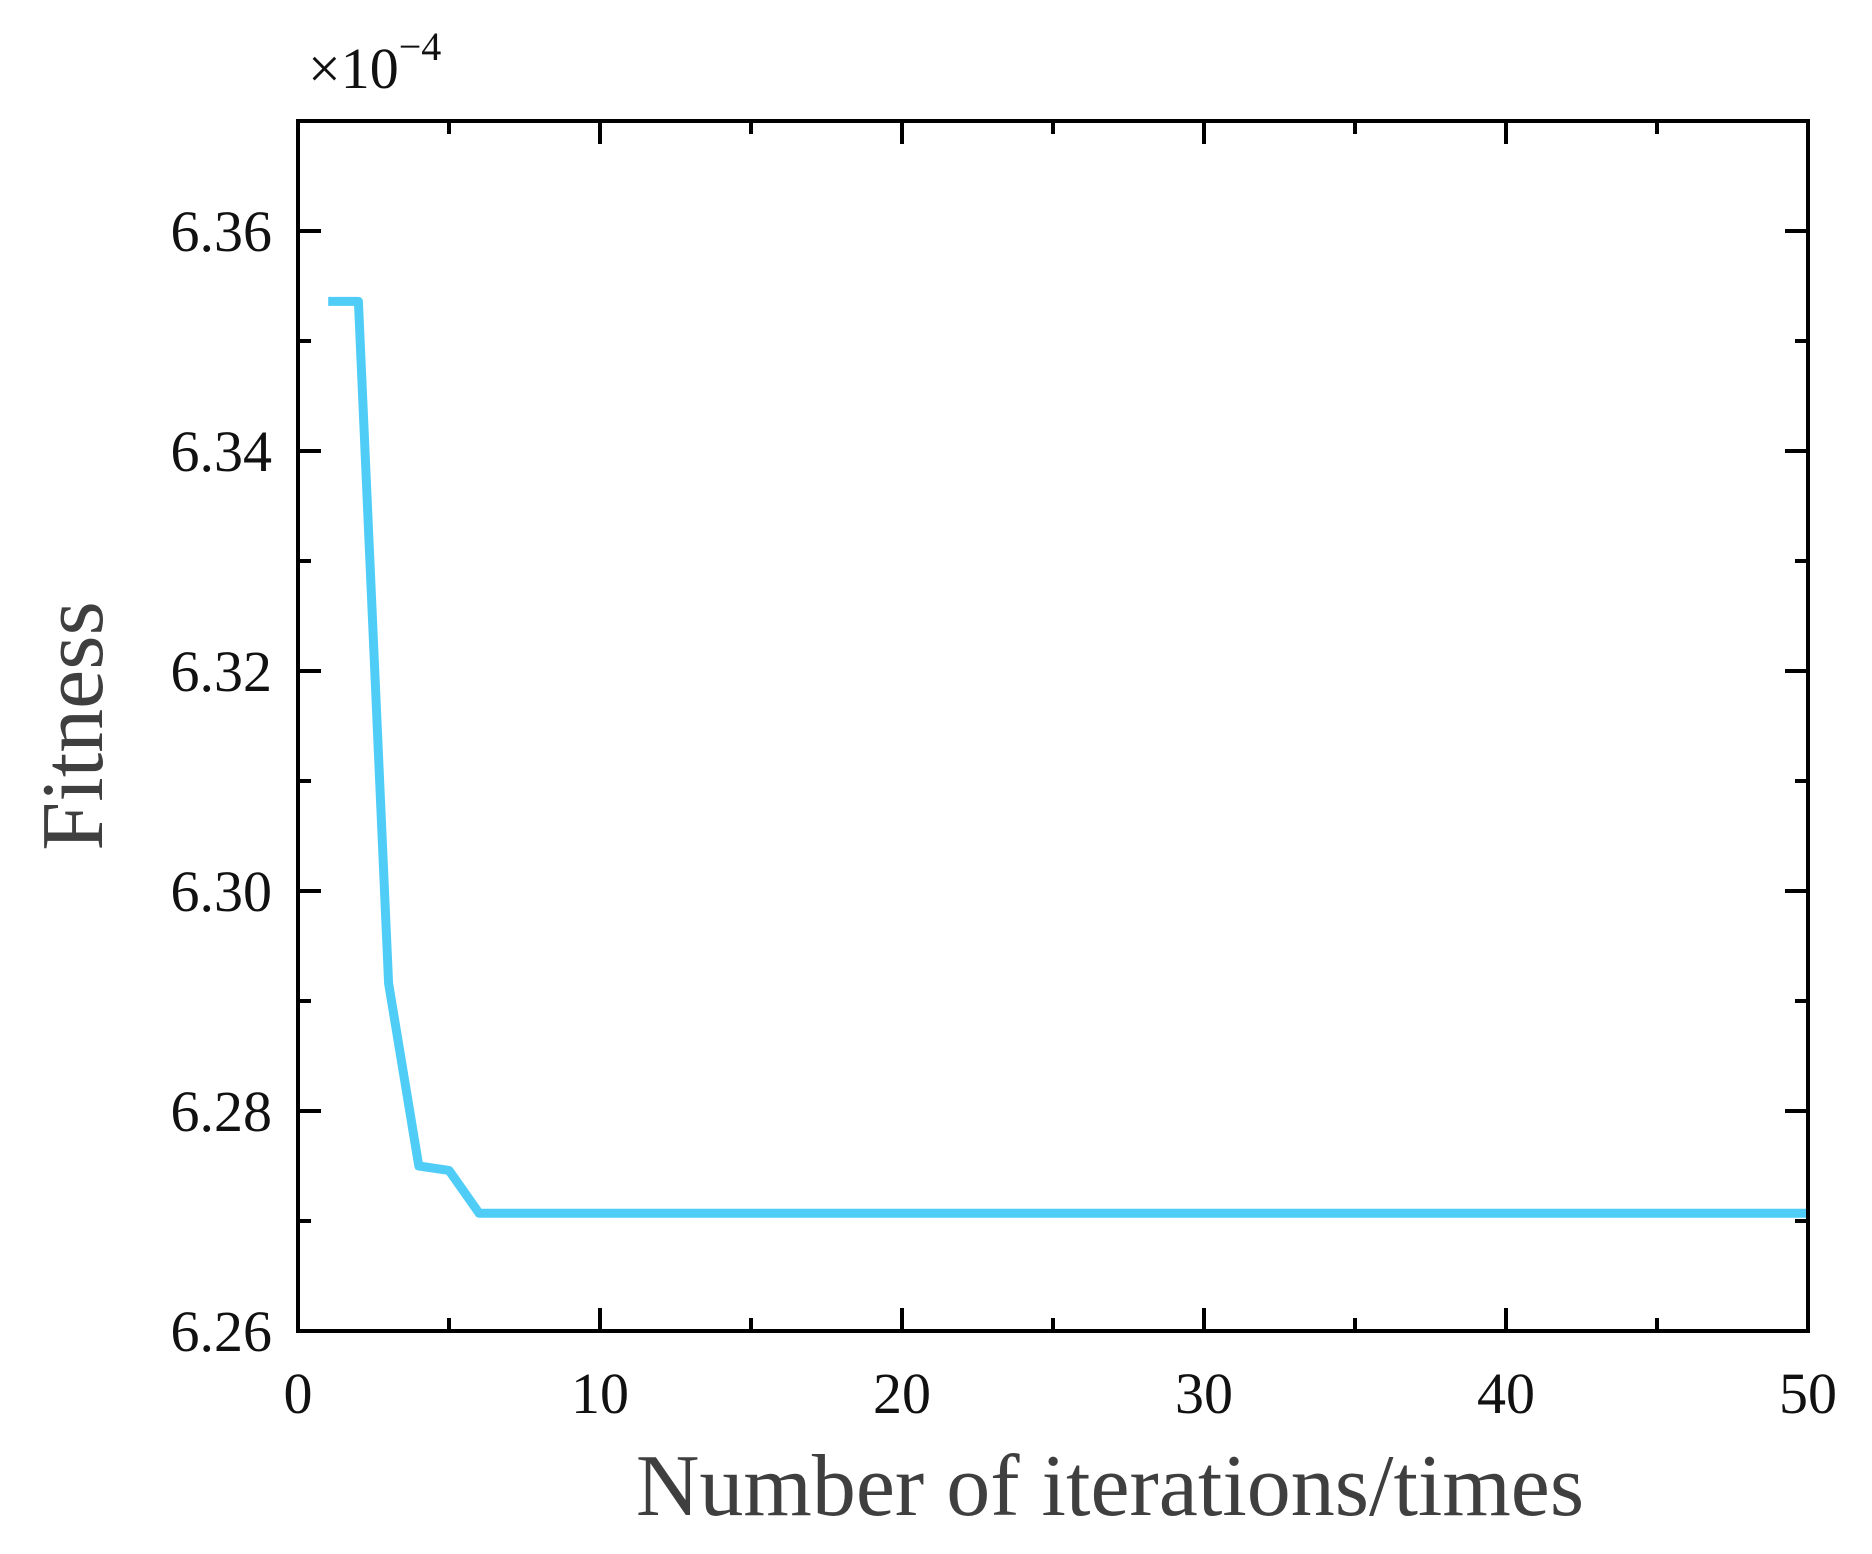 The image size is (1872, 1554). What do you see at coordinates (1204, 1393) in the screenshot?
I see `x-tick-label: 30` at bounding box center [1204, 1393].